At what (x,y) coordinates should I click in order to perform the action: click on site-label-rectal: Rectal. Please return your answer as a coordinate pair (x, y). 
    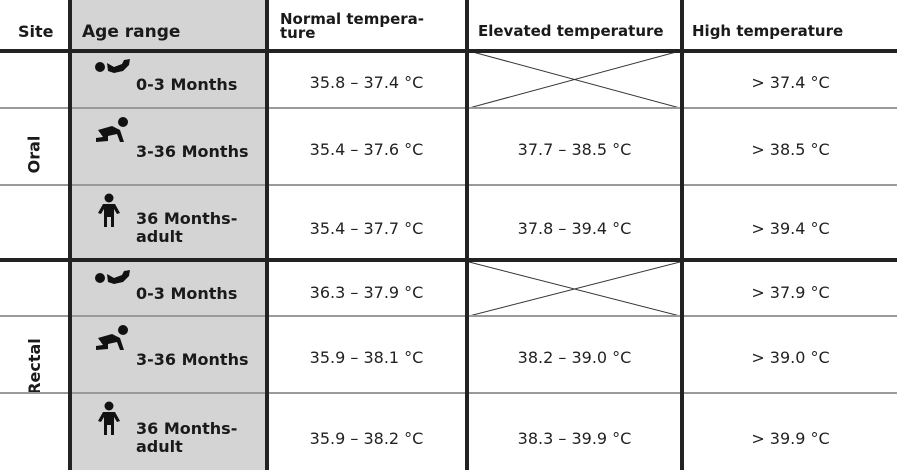
    Looking at the image, I should click on (34, 366).